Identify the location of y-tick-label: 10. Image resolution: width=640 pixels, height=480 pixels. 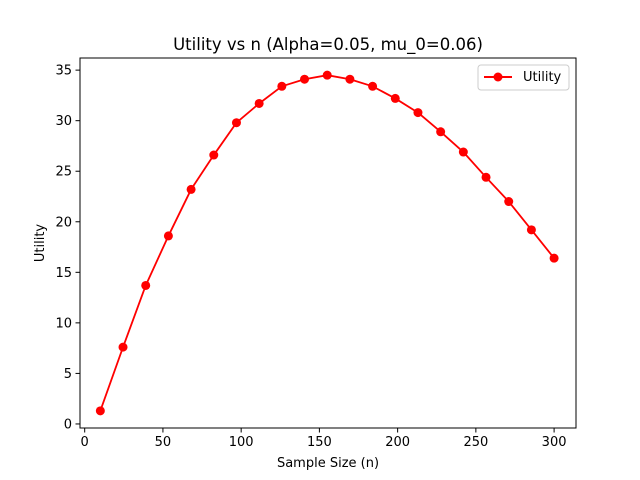
(63, 323).